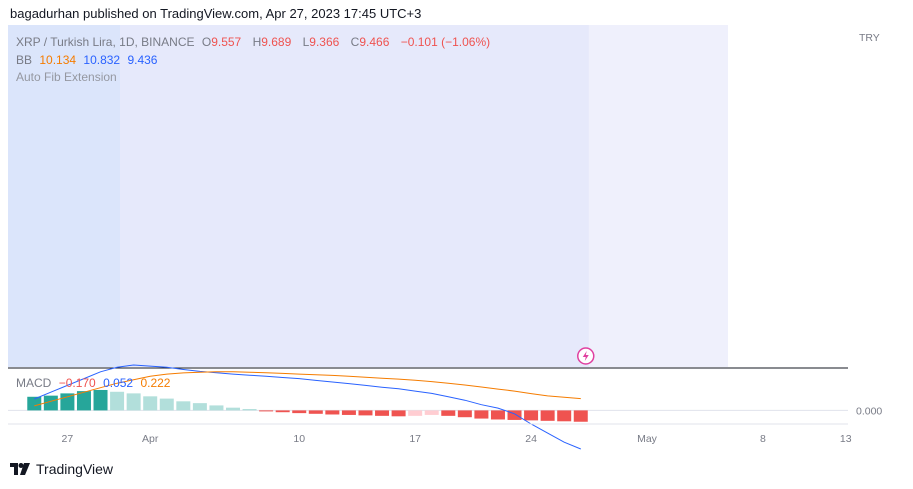  I want to click on time-axis-tick: Apr, so click(150, 439).